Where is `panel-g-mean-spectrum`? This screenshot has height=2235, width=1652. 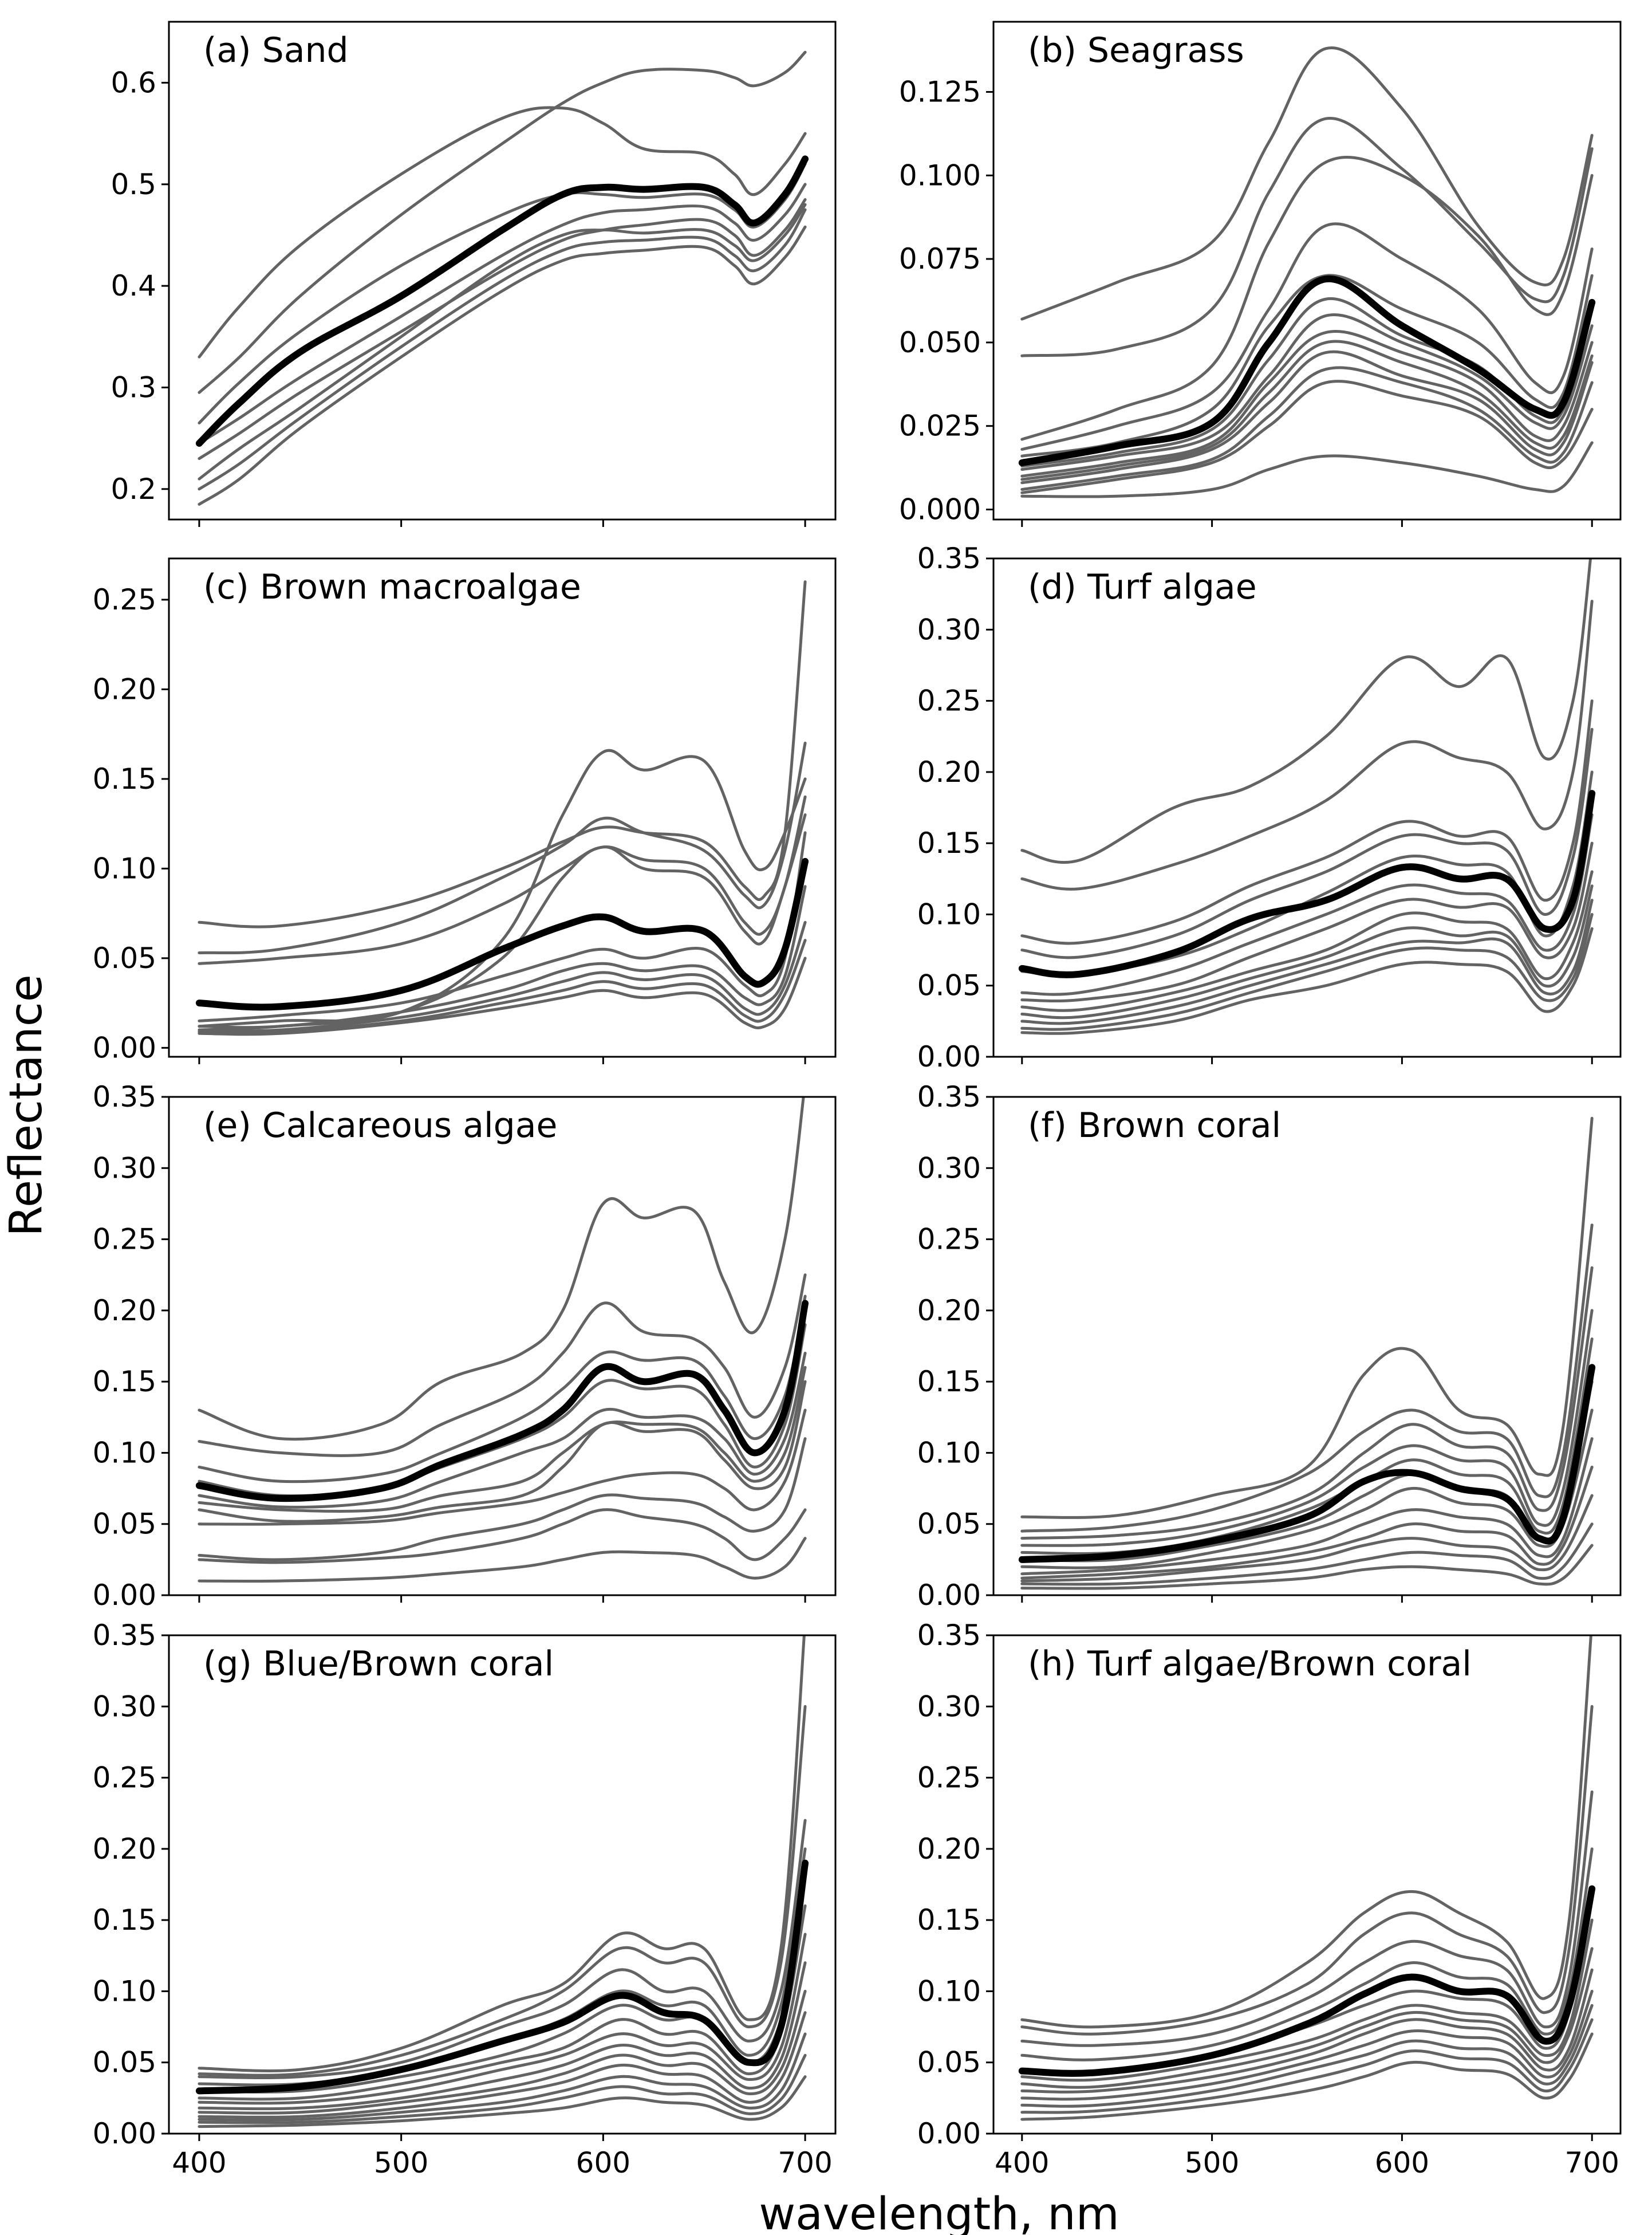 panel-g-mean-spectrum is located at coordinates (502, 1977).